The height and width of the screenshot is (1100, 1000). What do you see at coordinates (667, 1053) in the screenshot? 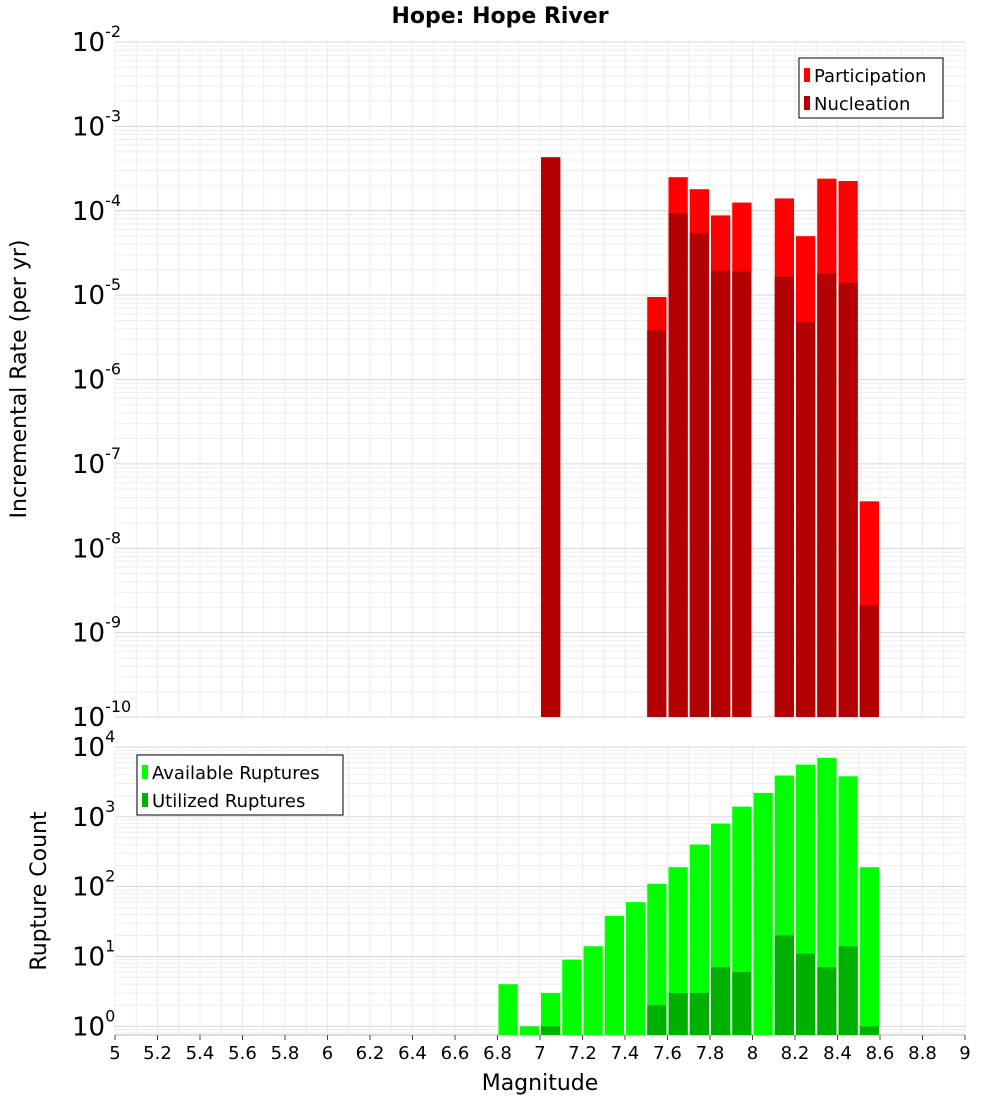
I see `x-tick-label: 7.6` at bounding box center [667, 1053].